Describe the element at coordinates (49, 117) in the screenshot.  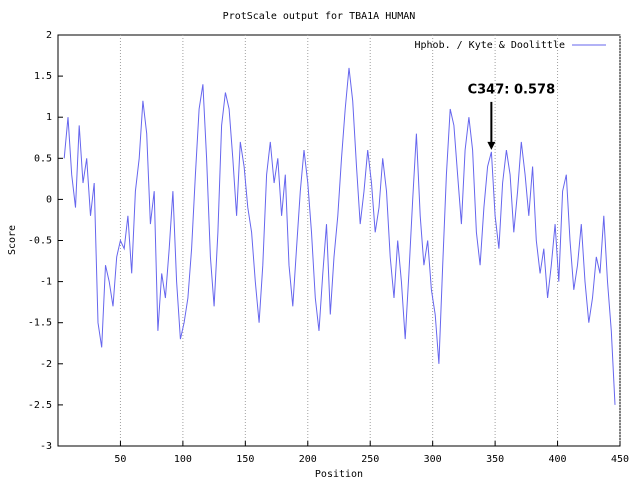
I see `y-tick-label: 1` at that location.